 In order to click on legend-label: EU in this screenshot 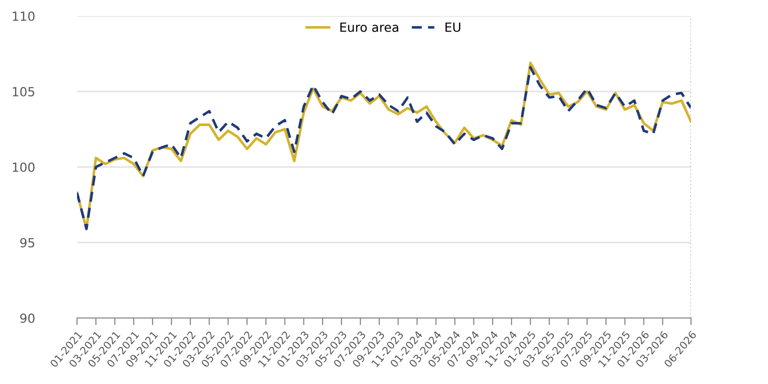, I will do `click(453, 27)`.